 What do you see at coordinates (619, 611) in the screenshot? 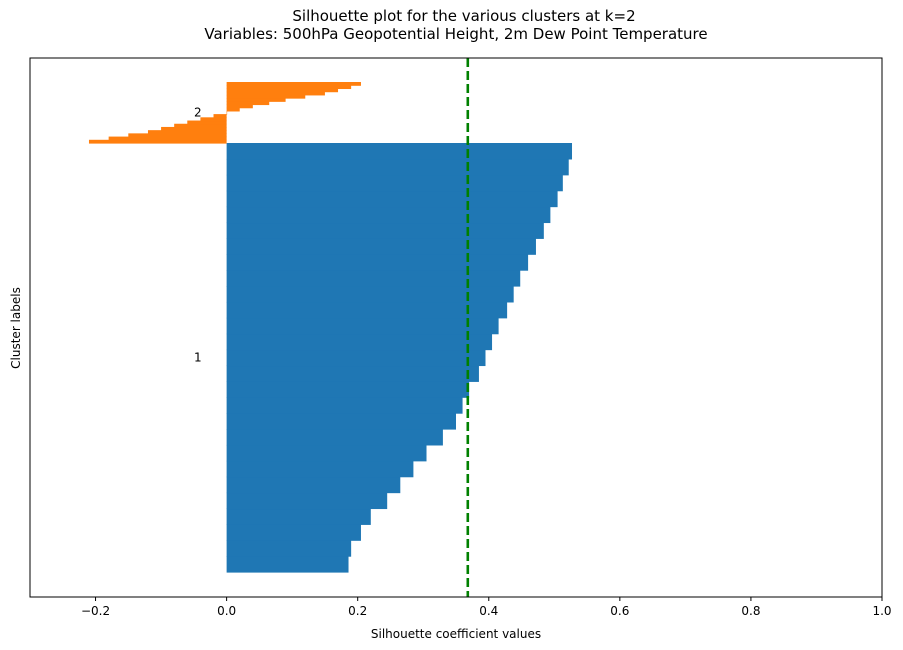
I see `x-tick-label: 0.6` at bounding box center [619, 611].